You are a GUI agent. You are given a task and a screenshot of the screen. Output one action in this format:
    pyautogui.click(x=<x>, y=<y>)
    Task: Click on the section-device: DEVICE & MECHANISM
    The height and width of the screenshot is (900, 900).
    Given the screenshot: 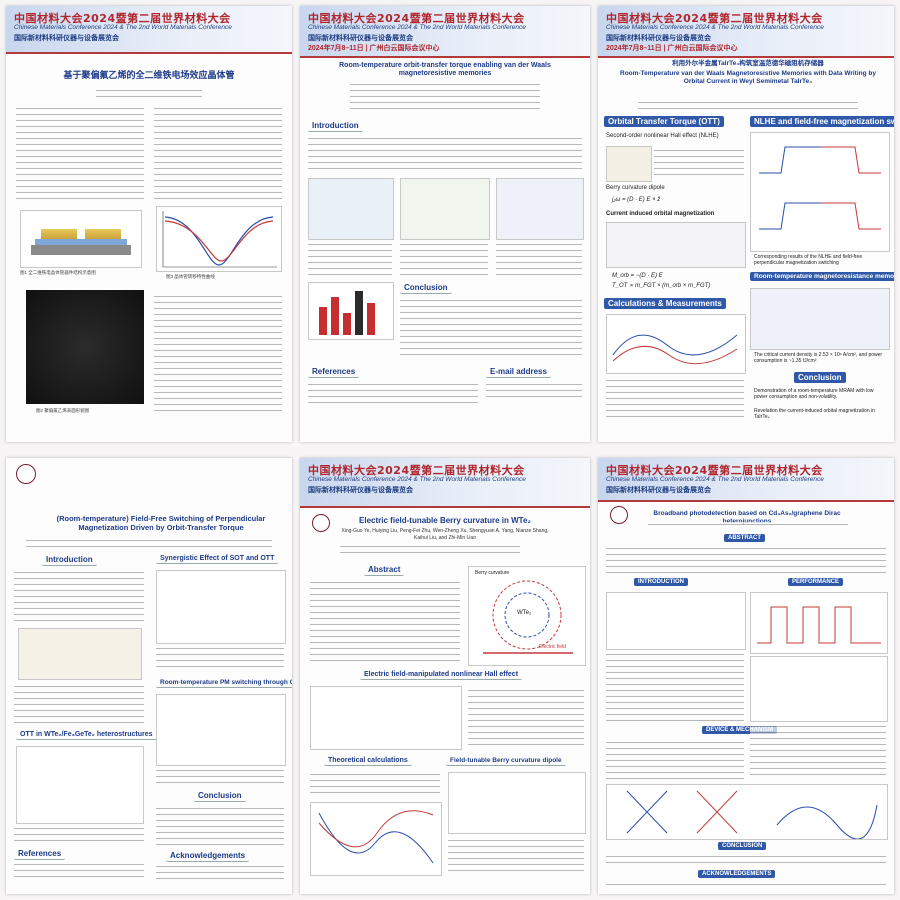 What is the action you would take?
    pyautogui.click(x=740, y=730)
    